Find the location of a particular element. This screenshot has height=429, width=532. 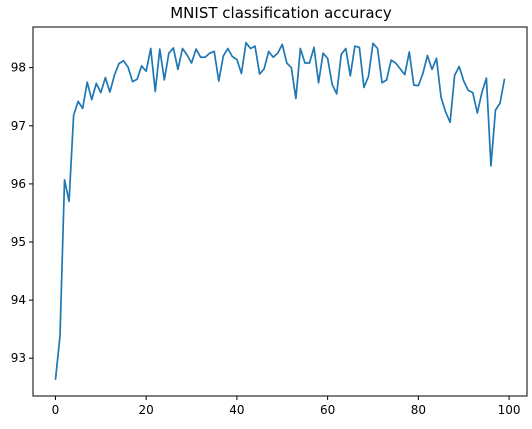

y-tick-label-96: 96 is located at coordinates (18, 184).